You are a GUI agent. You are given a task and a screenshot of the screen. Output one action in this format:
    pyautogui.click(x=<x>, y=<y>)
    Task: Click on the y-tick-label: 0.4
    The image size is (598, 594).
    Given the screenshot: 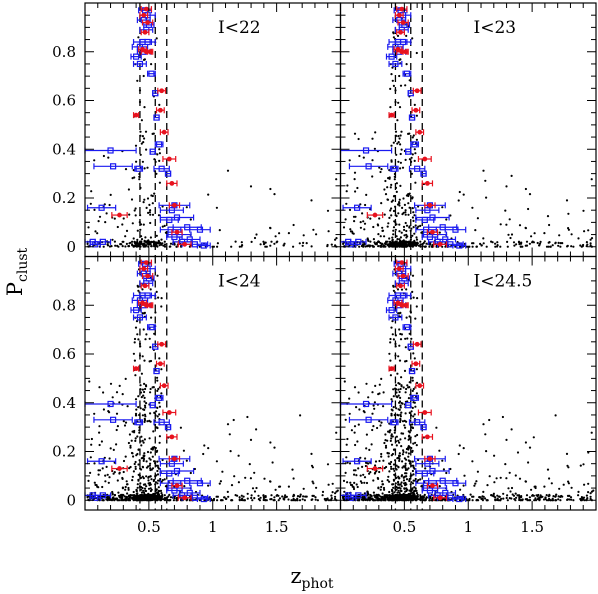 What is the action you would take?
    pyautogui.click(x=64, y=403)
    